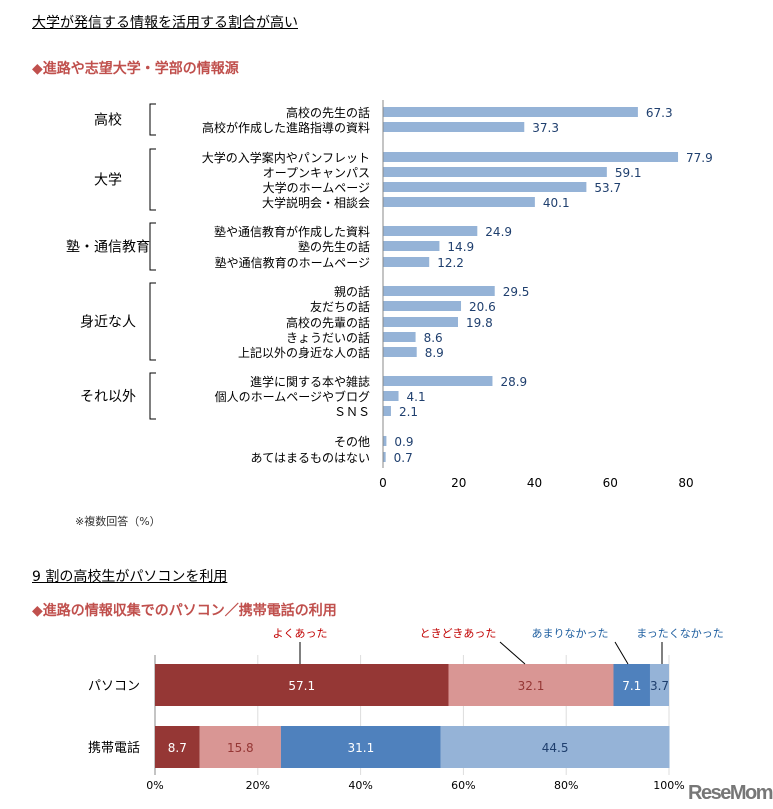 This screenshot has height=809, width=773. Describe the element at coordinates (434, 353) in the screenshot. I see `data-label: 8.9` at that location.